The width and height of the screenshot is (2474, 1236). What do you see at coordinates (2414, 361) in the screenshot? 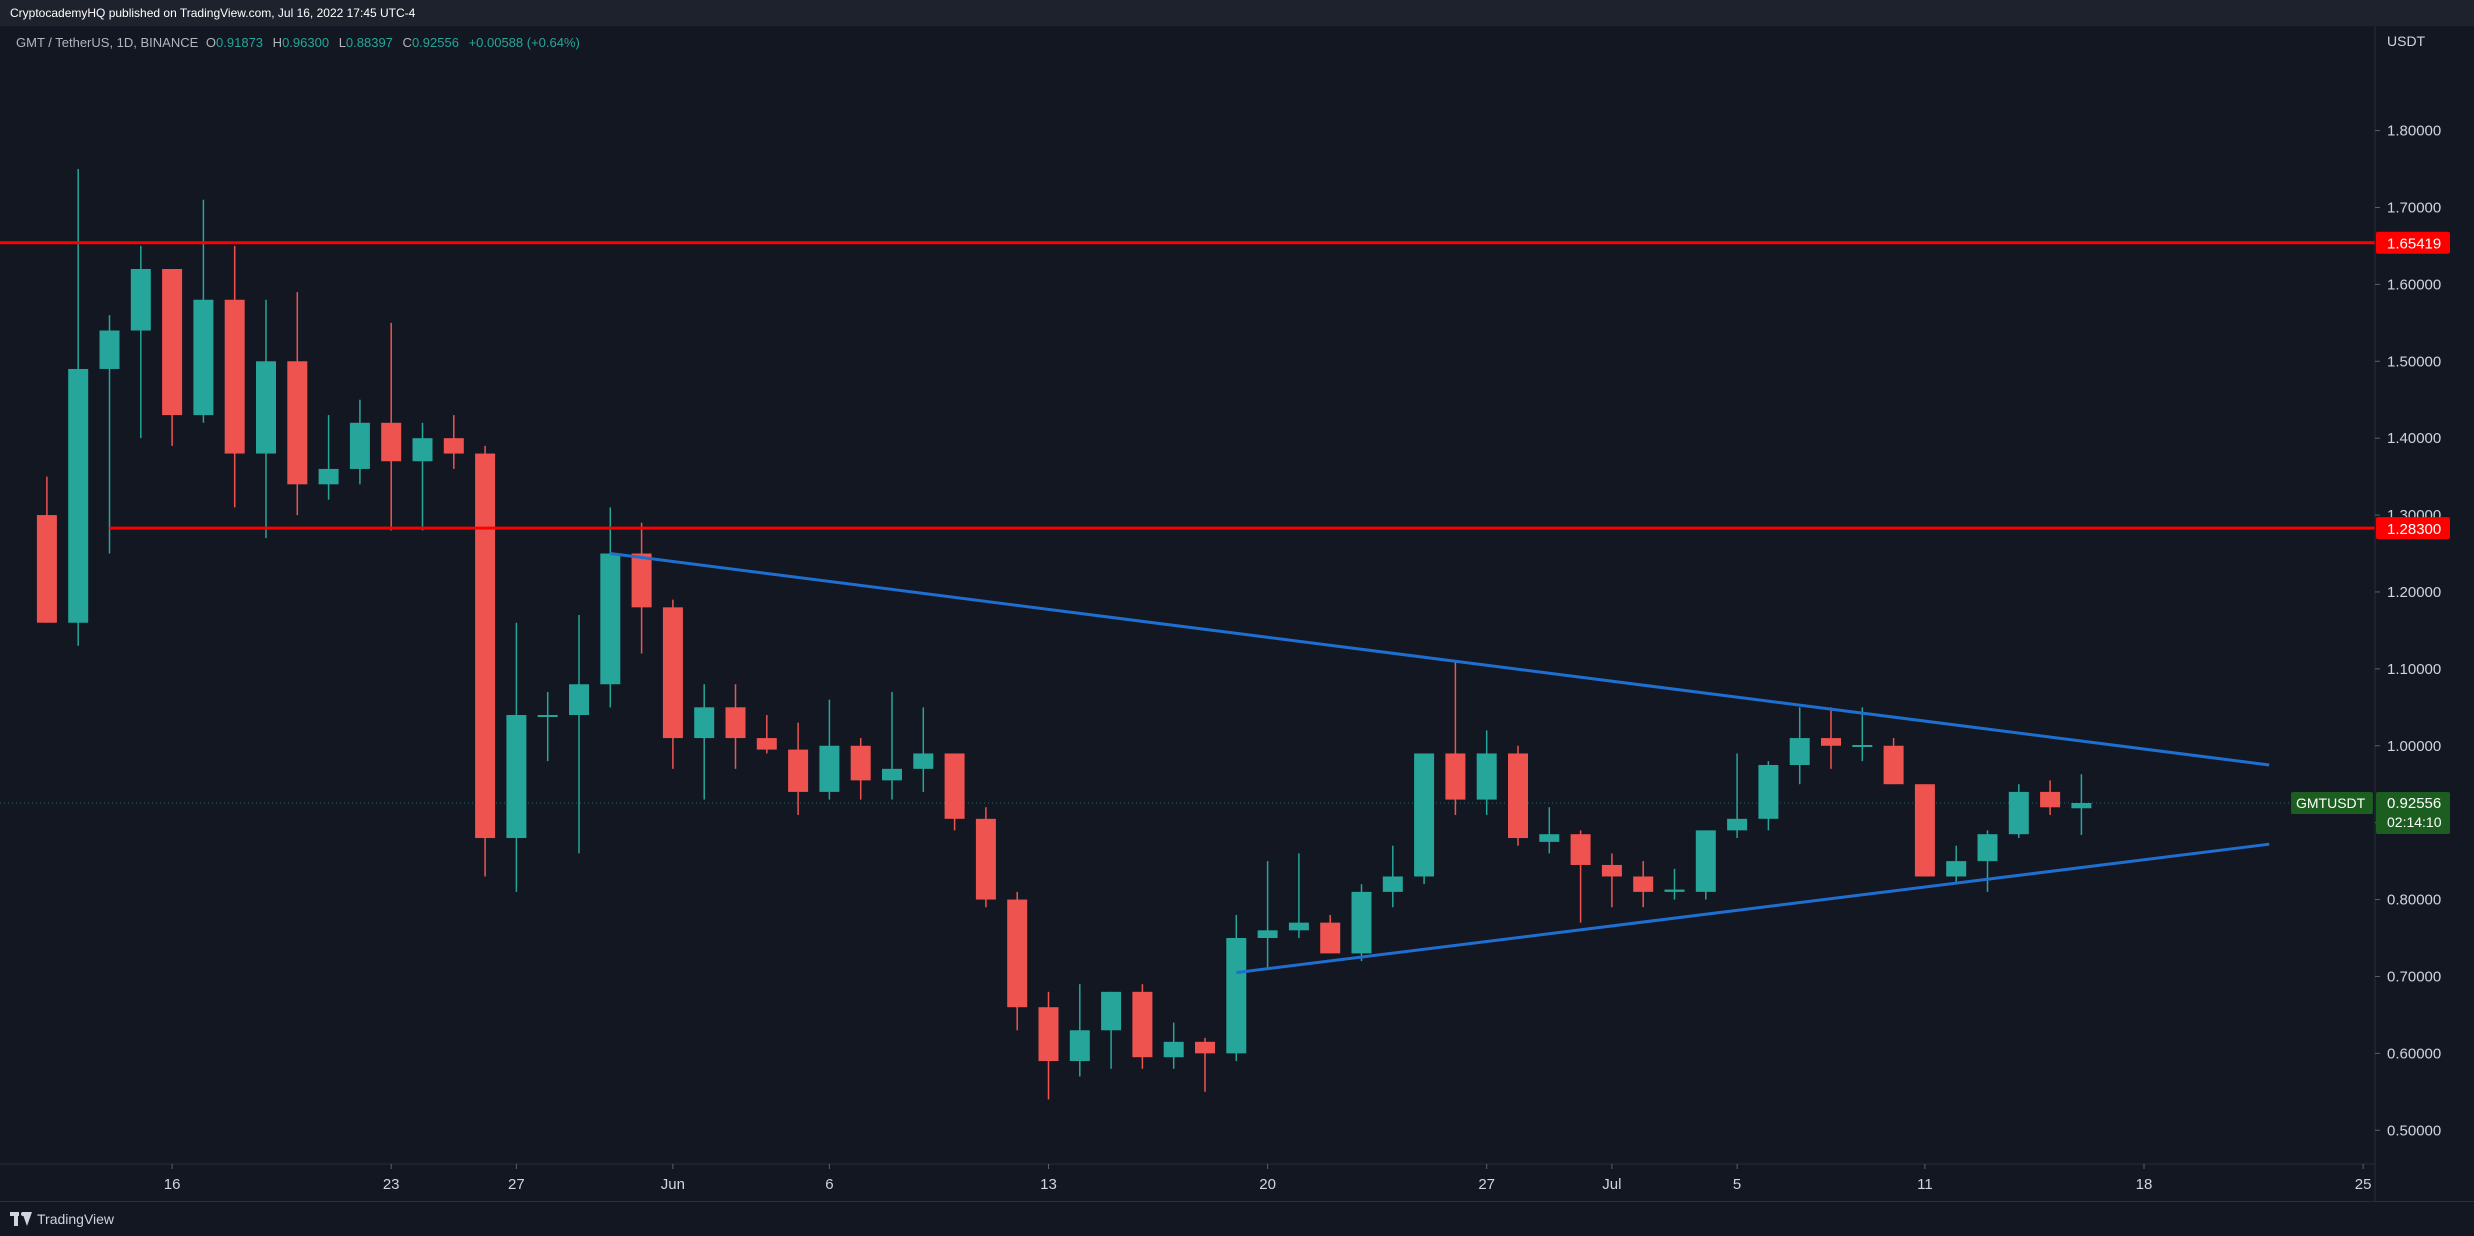
I see `price-tick-label: 1.50000` at bounding box center [2414, 361].